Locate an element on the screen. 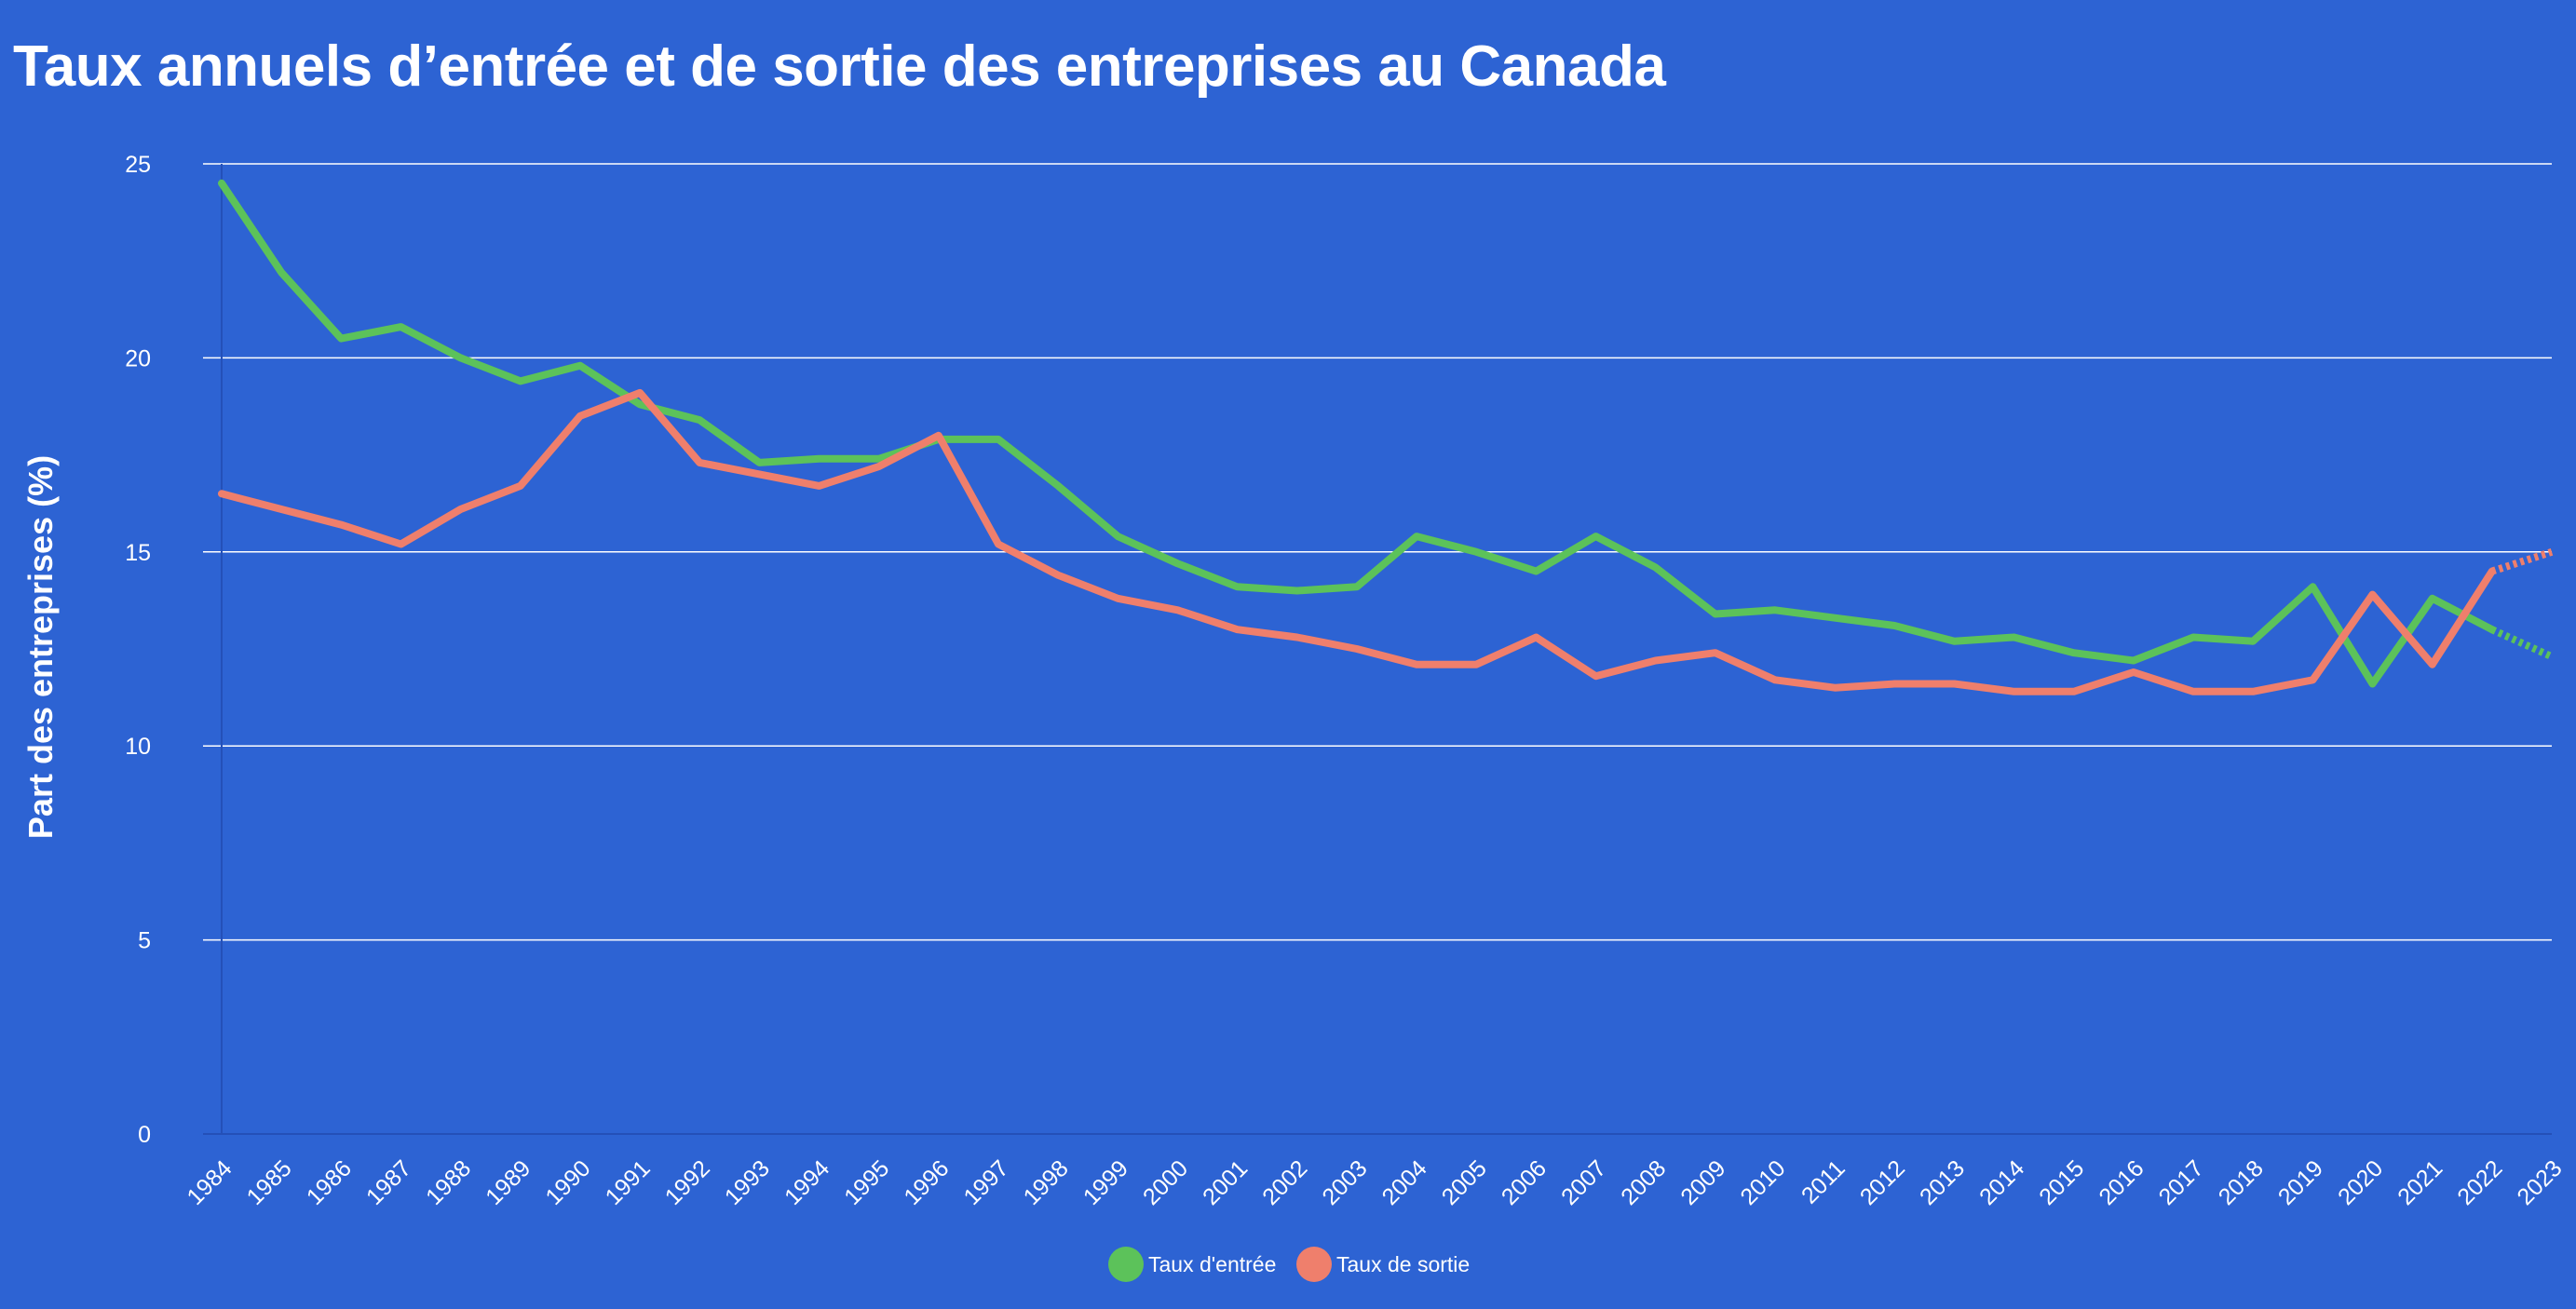  y-tick-label: 5 is located at coordinates (144, 941).